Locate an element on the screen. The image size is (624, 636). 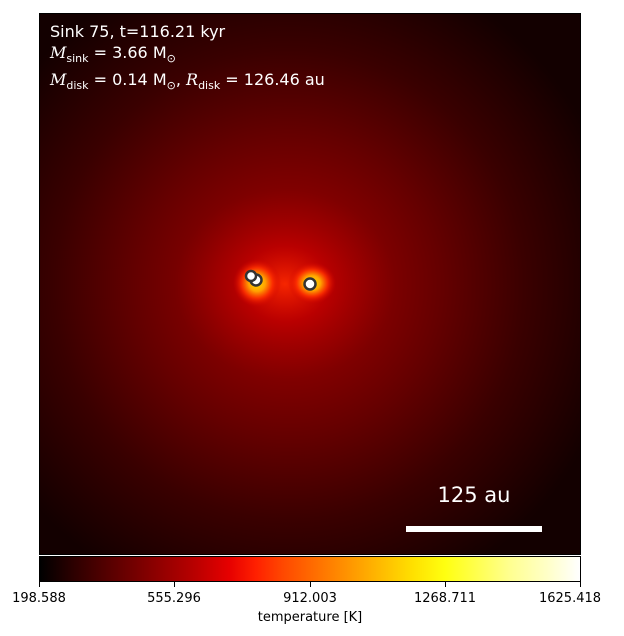
msink-unit-subscript: ⊙ is located at coordinates (171, 59).